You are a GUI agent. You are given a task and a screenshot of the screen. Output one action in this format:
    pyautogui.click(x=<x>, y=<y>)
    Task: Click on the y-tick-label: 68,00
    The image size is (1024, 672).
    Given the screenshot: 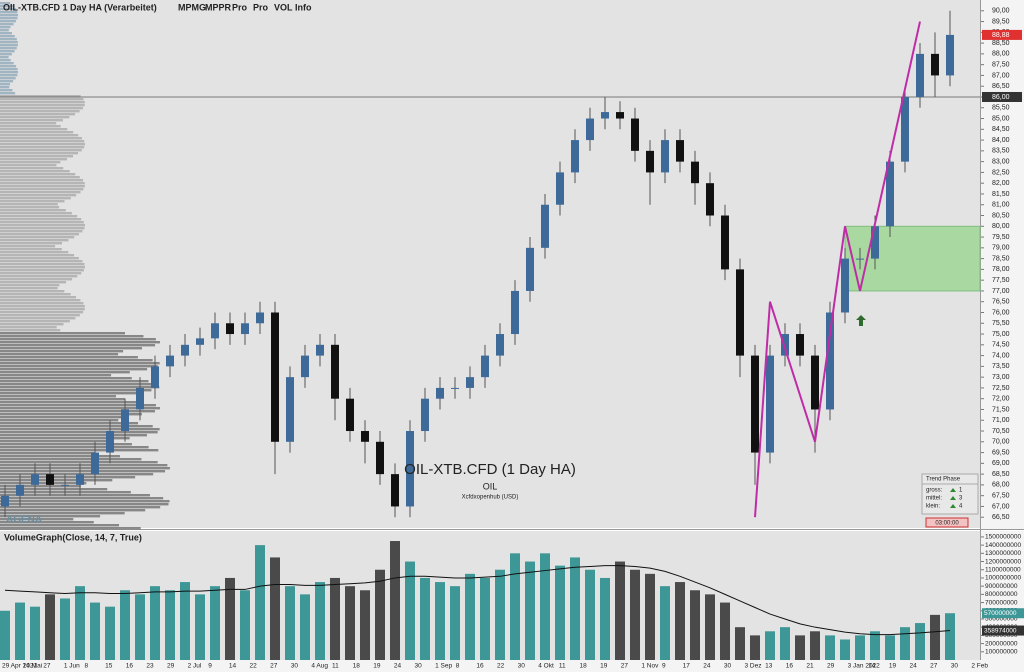 What is the action you would take?
    pyautogui.click(x=1001, y=485)
    